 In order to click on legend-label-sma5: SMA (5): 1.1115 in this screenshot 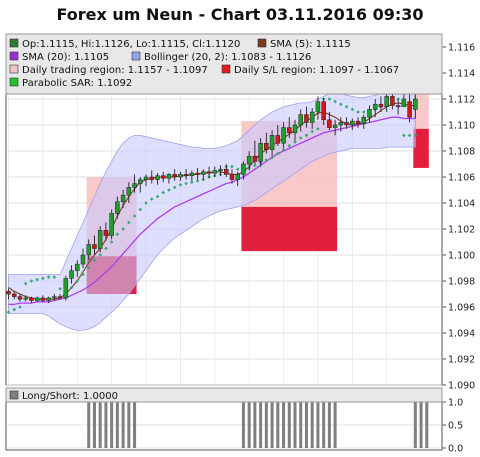, I will do `click(310, 44)`.